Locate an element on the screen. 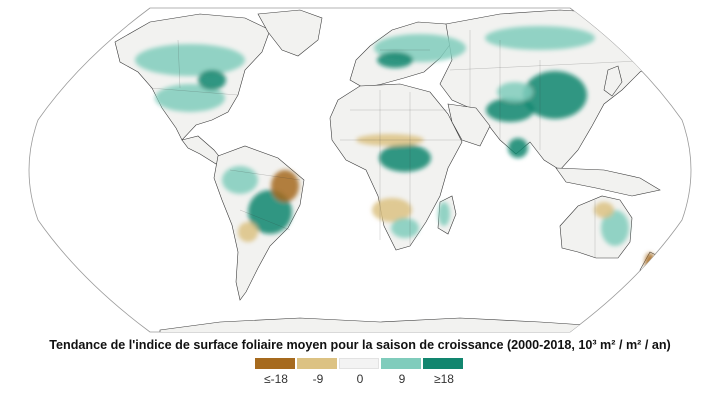  arabian-peninsula is located at coordinates (469, 125).